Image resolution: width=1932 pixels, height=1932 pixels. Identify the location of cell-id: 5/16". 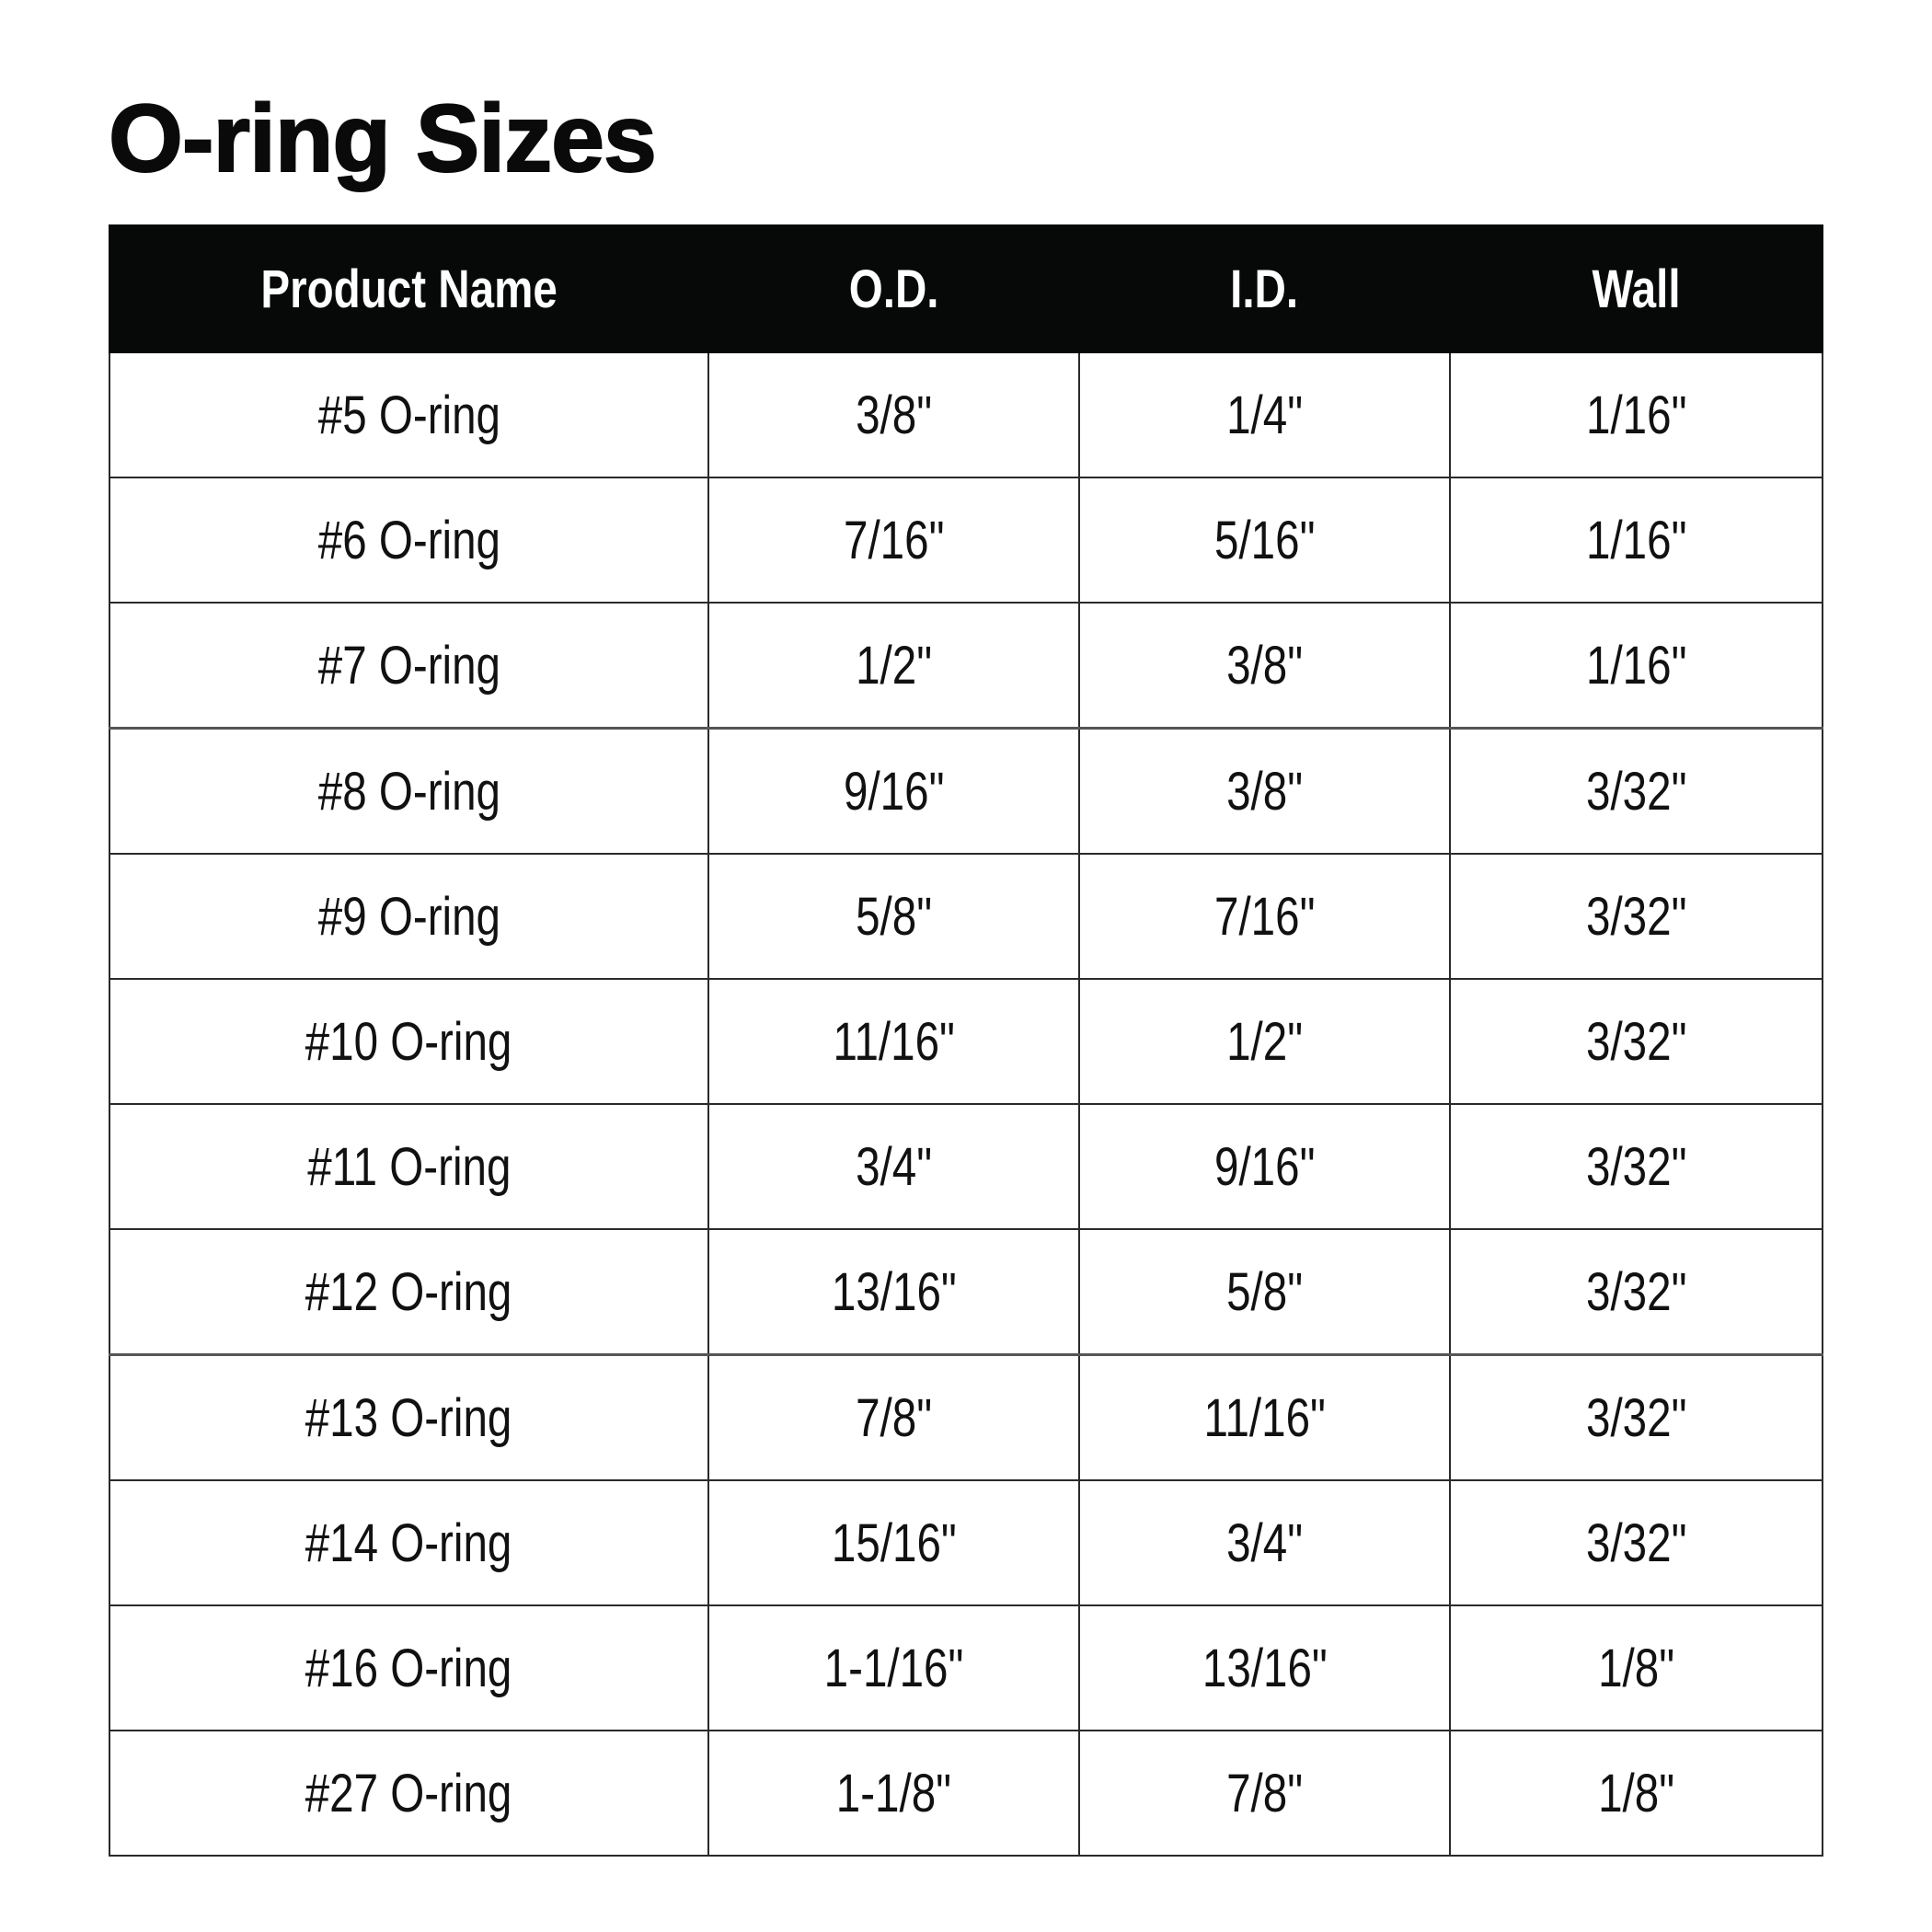
(1264, 540).